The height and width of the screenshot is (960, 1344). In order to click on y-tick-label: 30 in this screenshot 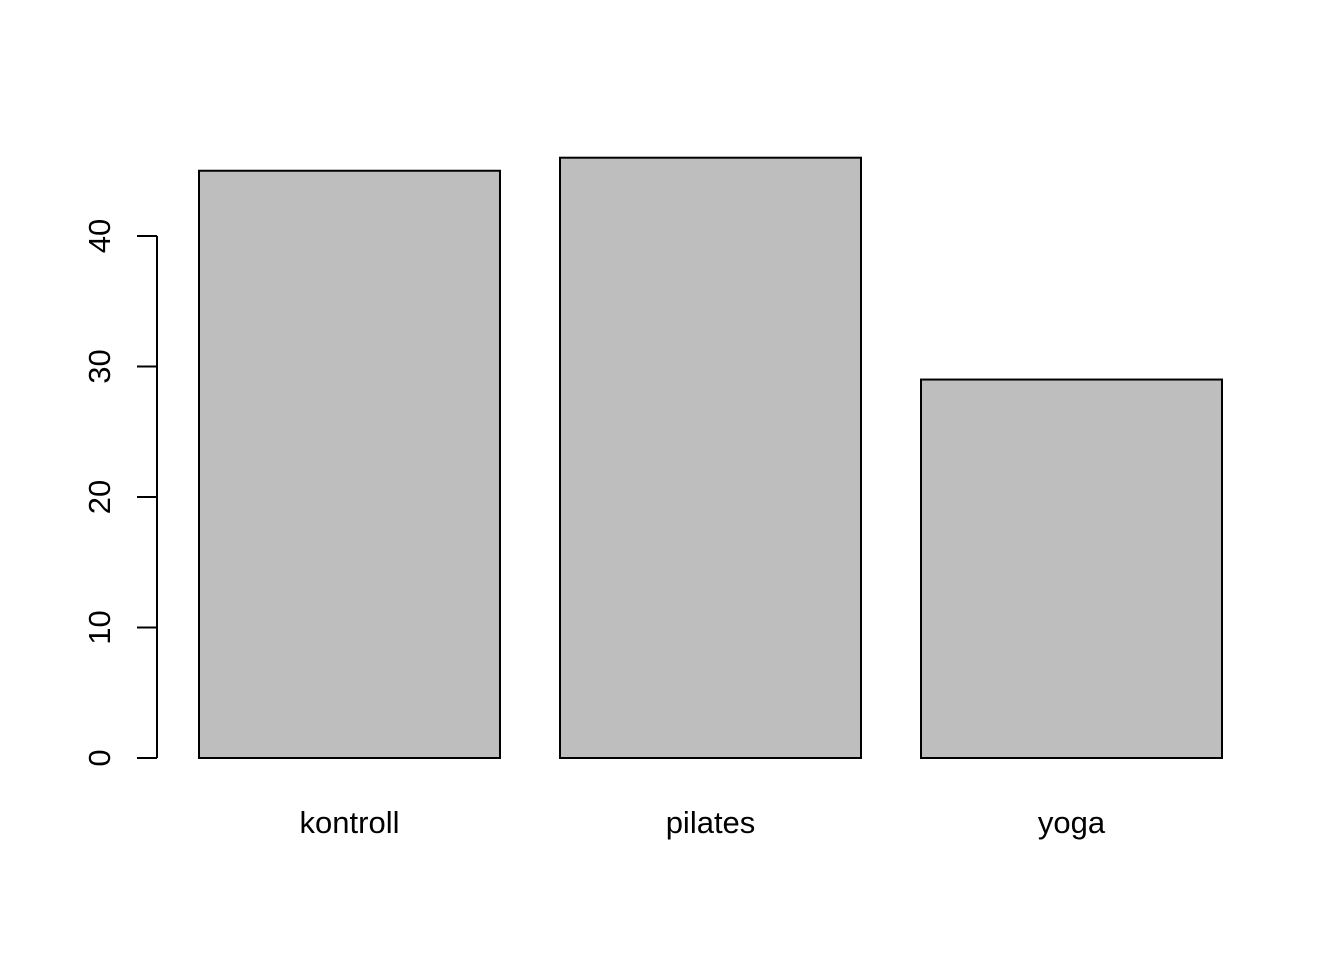, I will do `click(99, 366)`.